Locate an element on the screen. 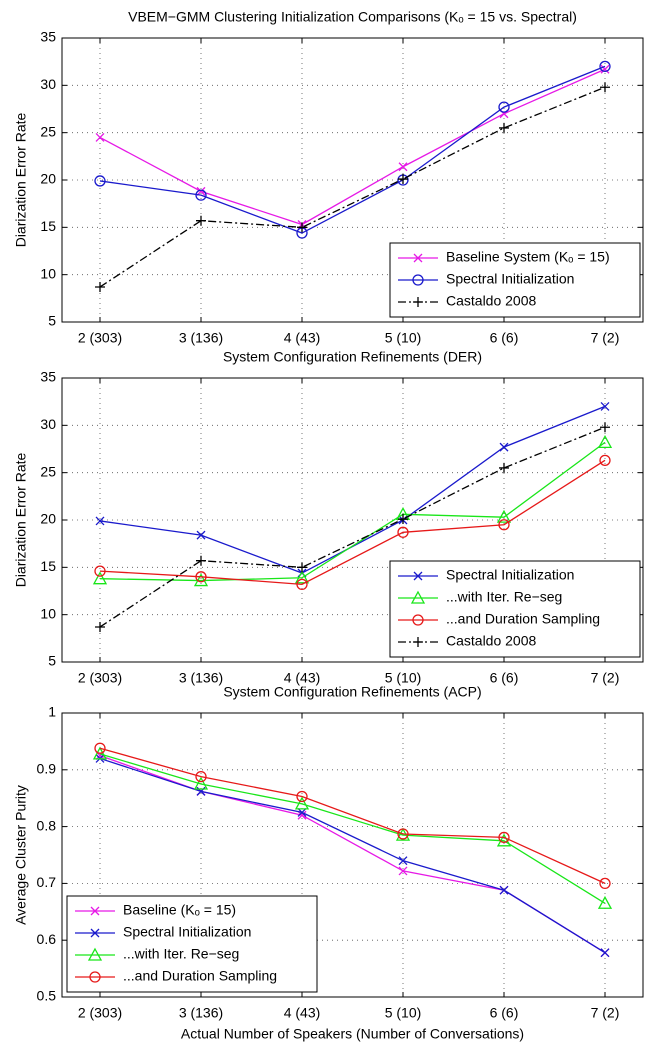  x-tick-label: 3 (136) is located at coordinates (201, 338).